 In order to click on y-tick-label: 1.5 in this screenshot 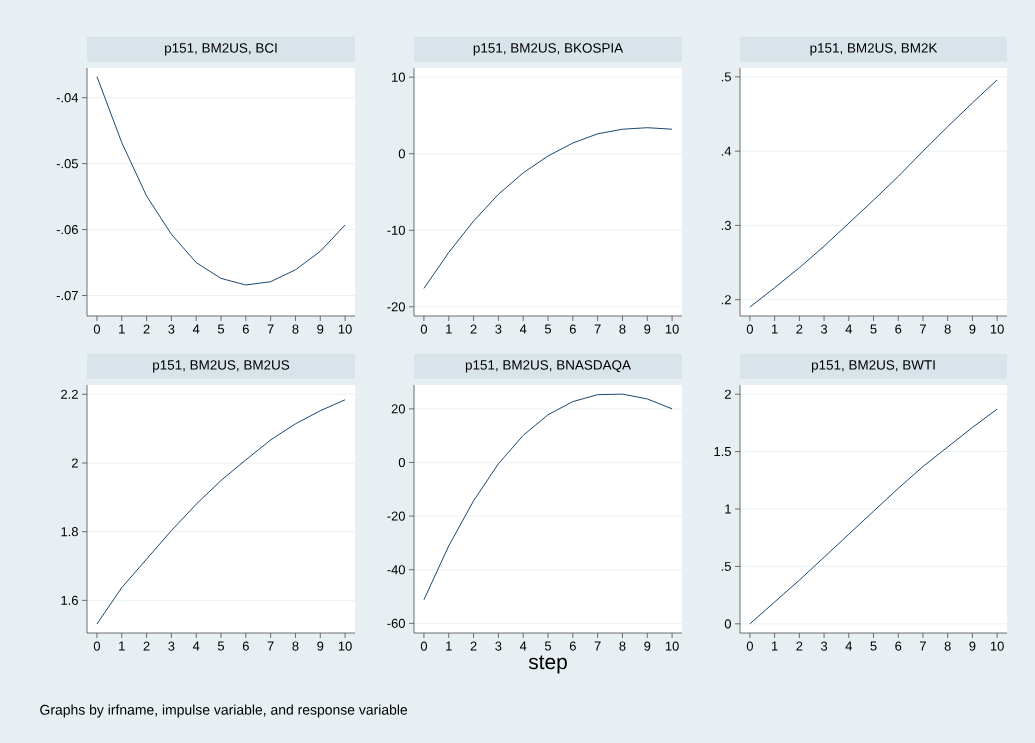, I will do `click(722, 452)`.